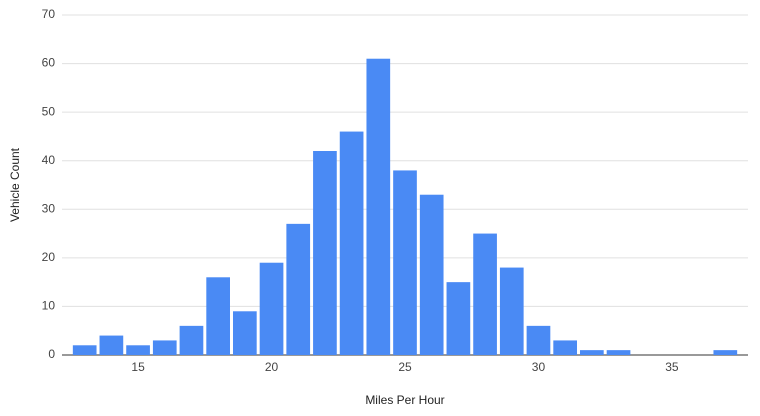 The image size is (760, 416). What do you see at coordinates (49, 160) in the screenshot?
I see `y-tick-label: 40` at bounding box center [49, 160].